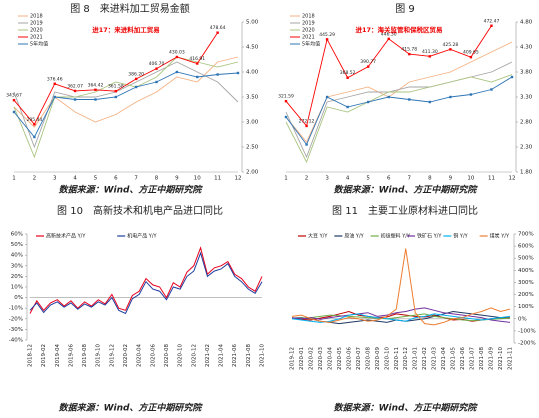 Image resolution: width=539 pixels, height=418 pixels. Describe the element at coordinates (425, 358) in the screenshot. I see `x-tick-label: 2021-02` at that location.